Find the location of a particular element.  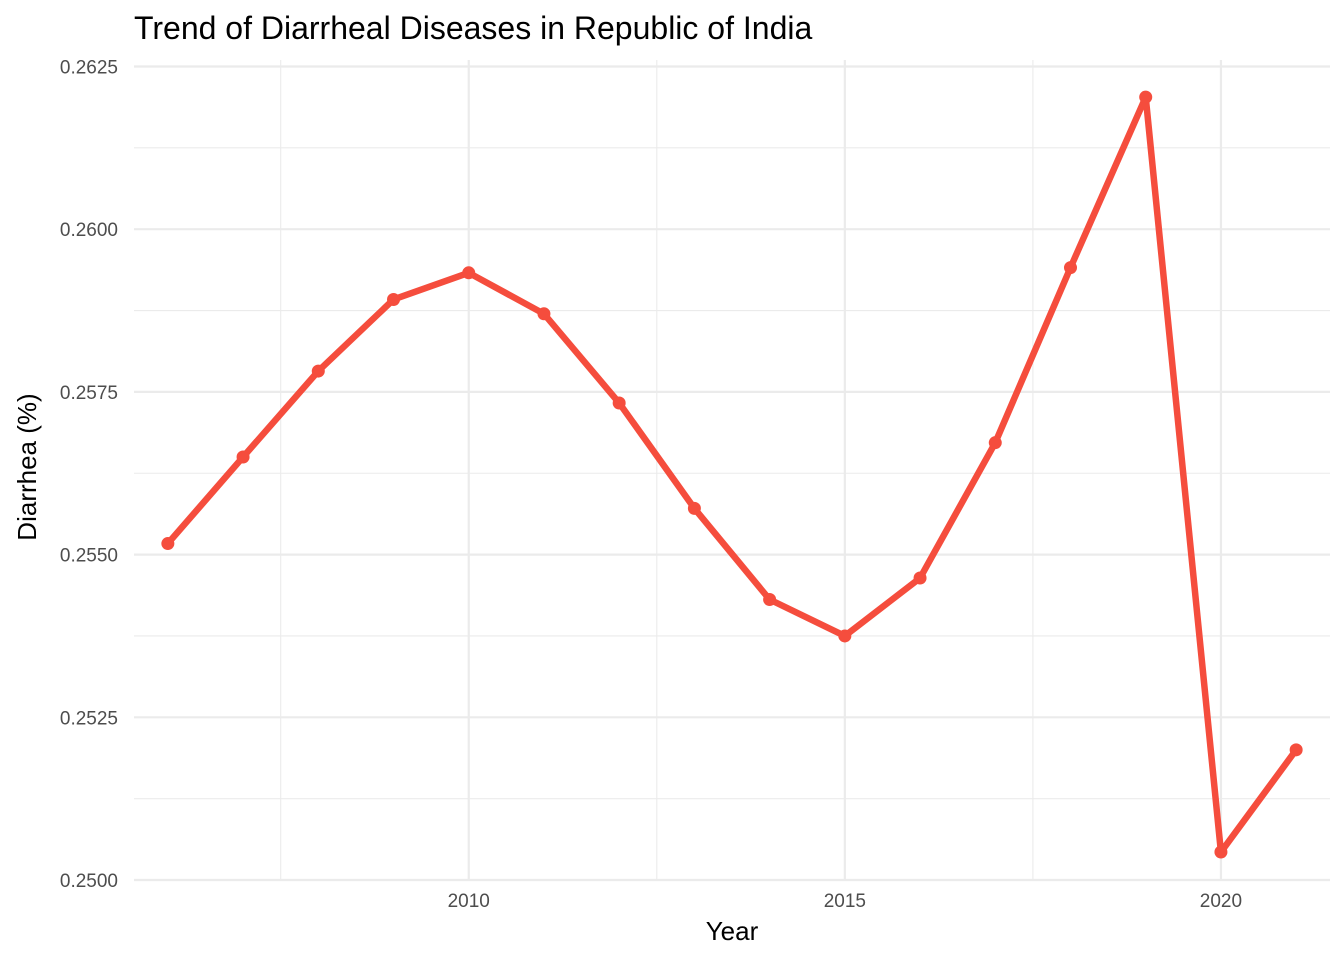

y-tick-label: 0.2625 is located at coordinates (89, 68).